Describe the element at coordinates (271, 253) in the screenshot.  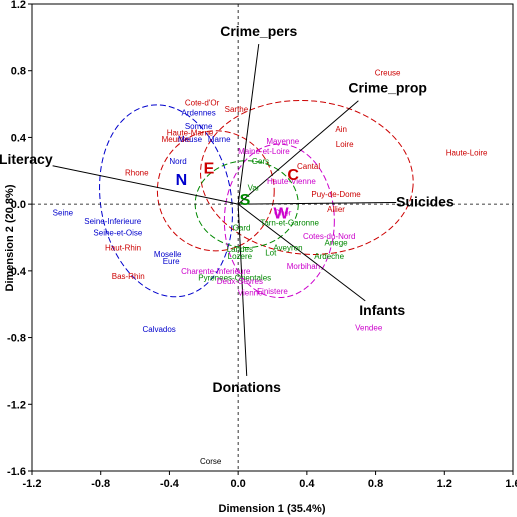
I see `point-label-lot: Lot` at that location.